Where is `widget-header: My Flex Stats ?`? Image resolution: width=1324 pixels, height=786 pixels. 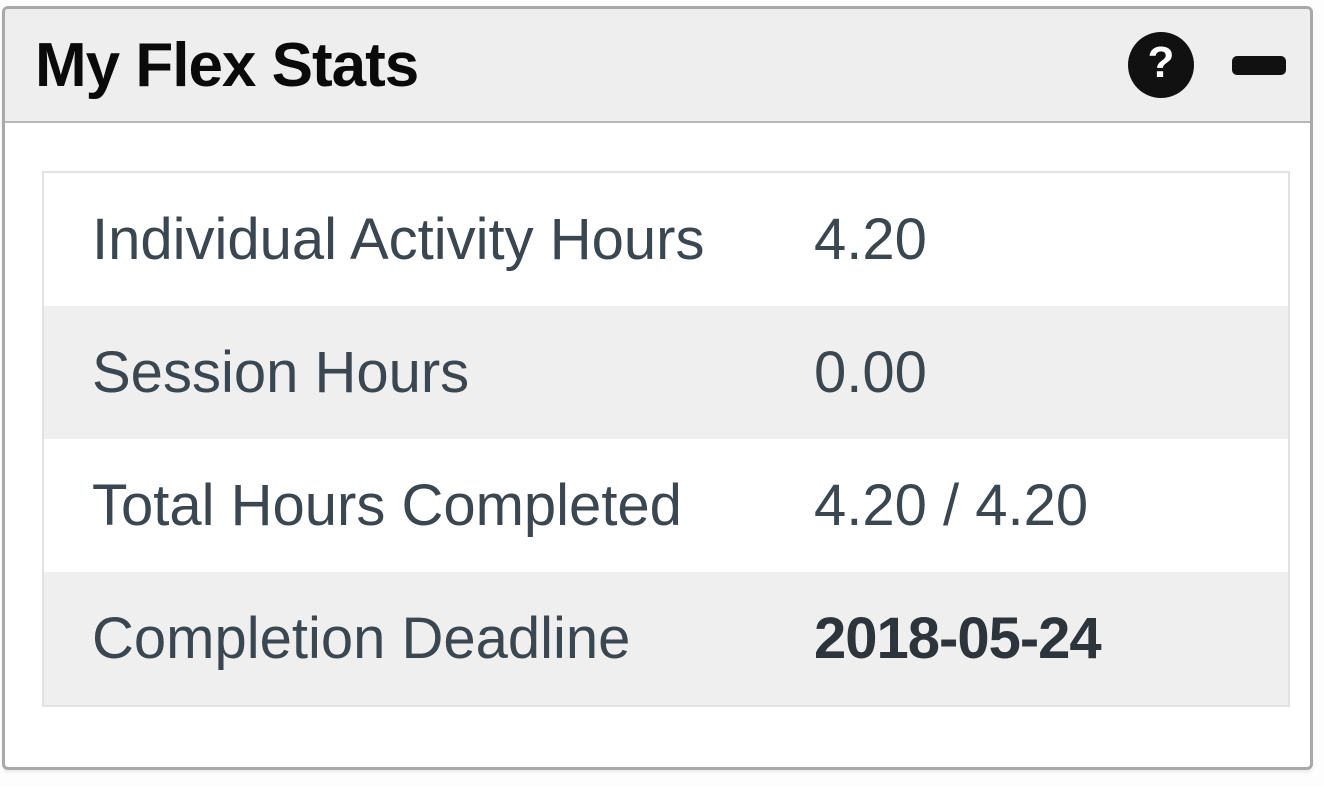 widget-header: My Flex Stats ? is located at coordinates (657, 66).